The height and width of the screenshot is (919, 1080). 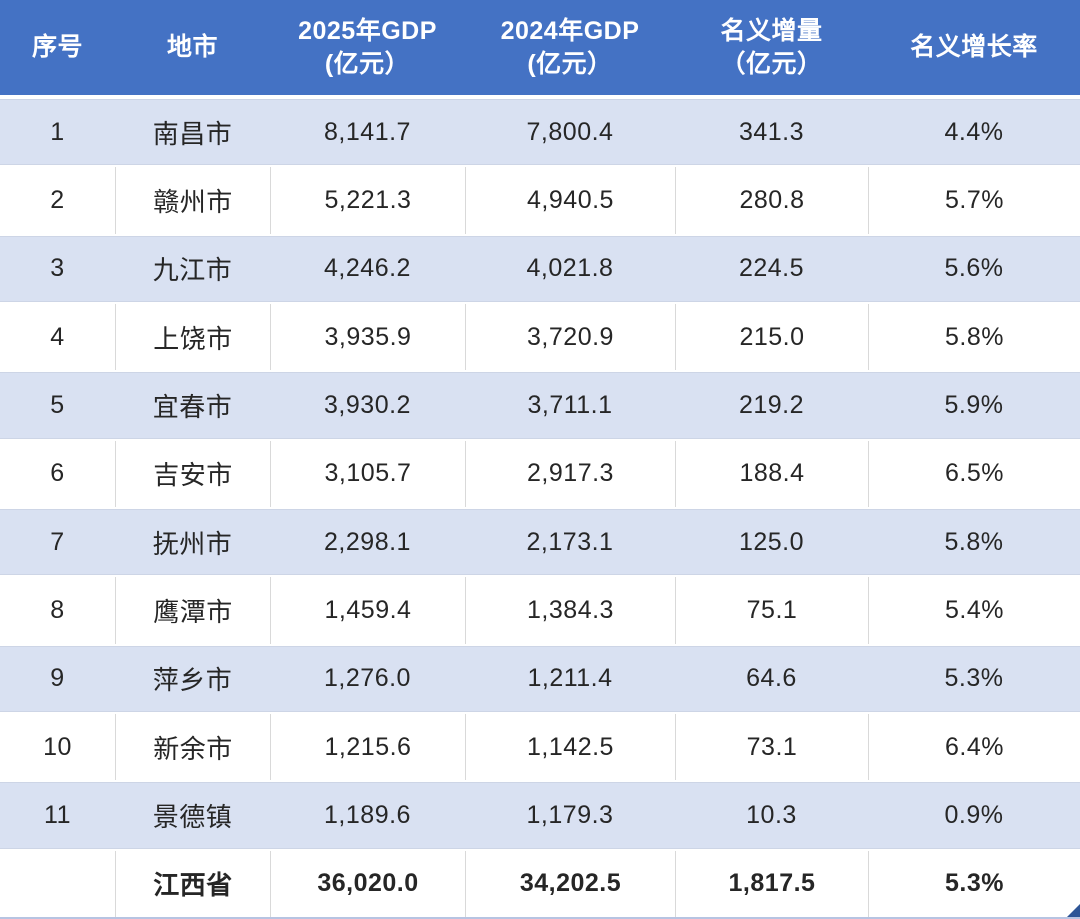 What do you see at coordinates (367, 47) in the screenshot?
I see `header-gdp-2025: 2025年GDP (亿元）` at bounding box center [367, 47].